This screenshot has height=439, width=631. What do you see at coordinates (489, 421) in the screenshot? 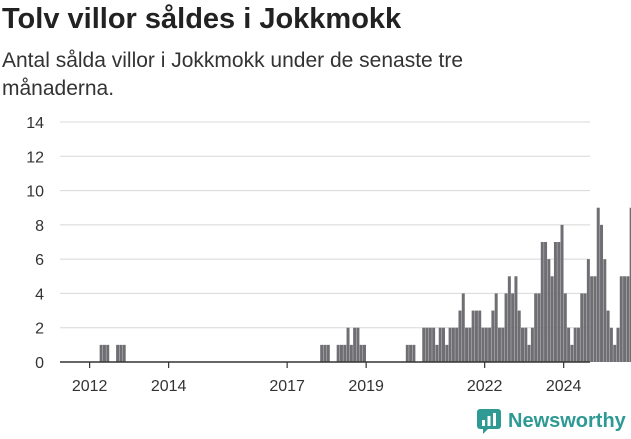
I see `newsworthy-logo-icon` at bounding box center [489, 421].